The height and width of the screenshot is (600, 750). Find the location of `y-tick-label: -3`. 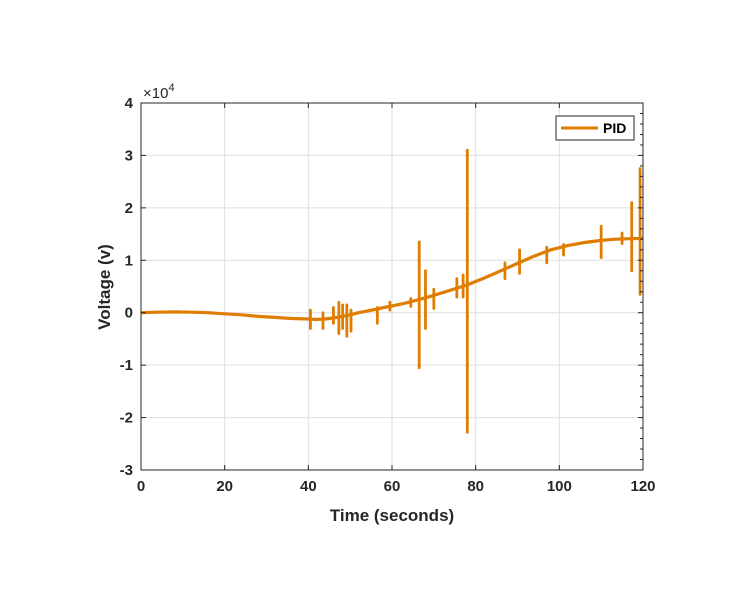

y-tick-label: -3 is located at coordinates (126, 470).